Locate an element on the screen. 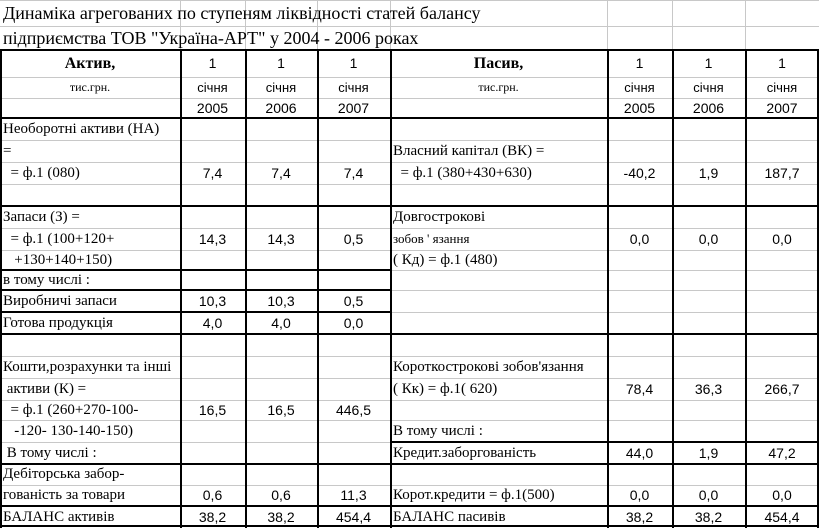 The height and width of the screenshot is (528, 819). zapasy-label: +130+140+150) is located at coordinates (58, 260).